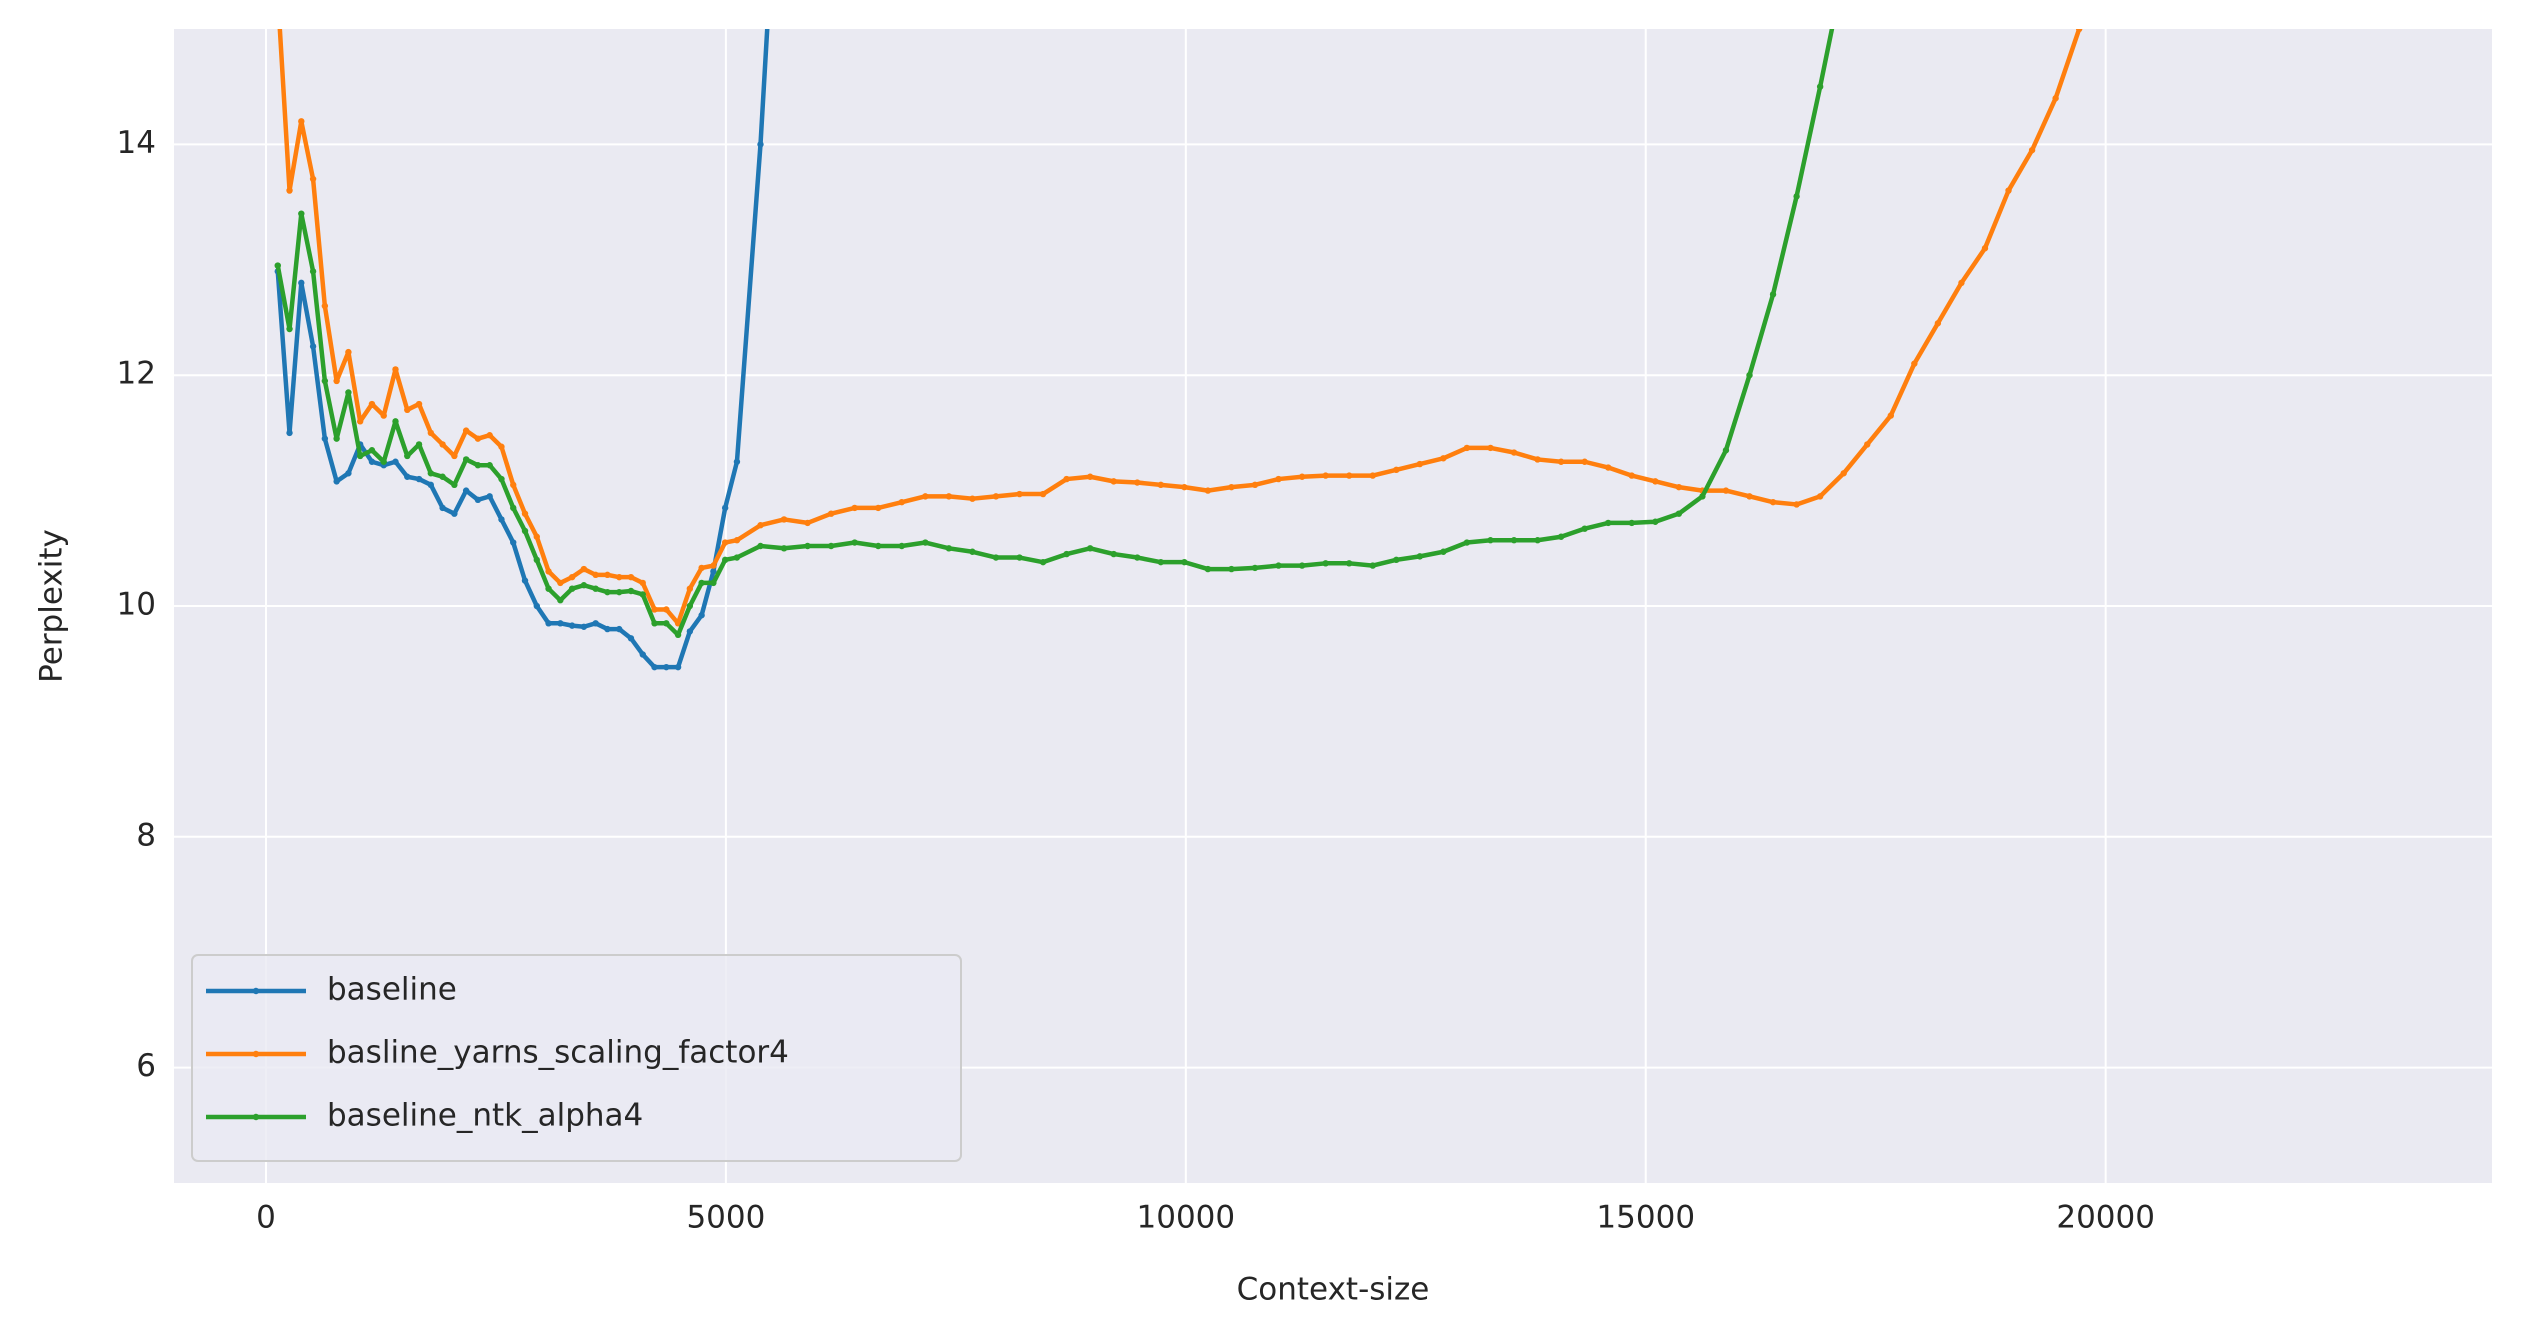 This screenshot has height=1344, width=2525. Describe the element at coordinates (1186, 1218) in the screenshot. I see `x-tick-label: 10000` at that location.